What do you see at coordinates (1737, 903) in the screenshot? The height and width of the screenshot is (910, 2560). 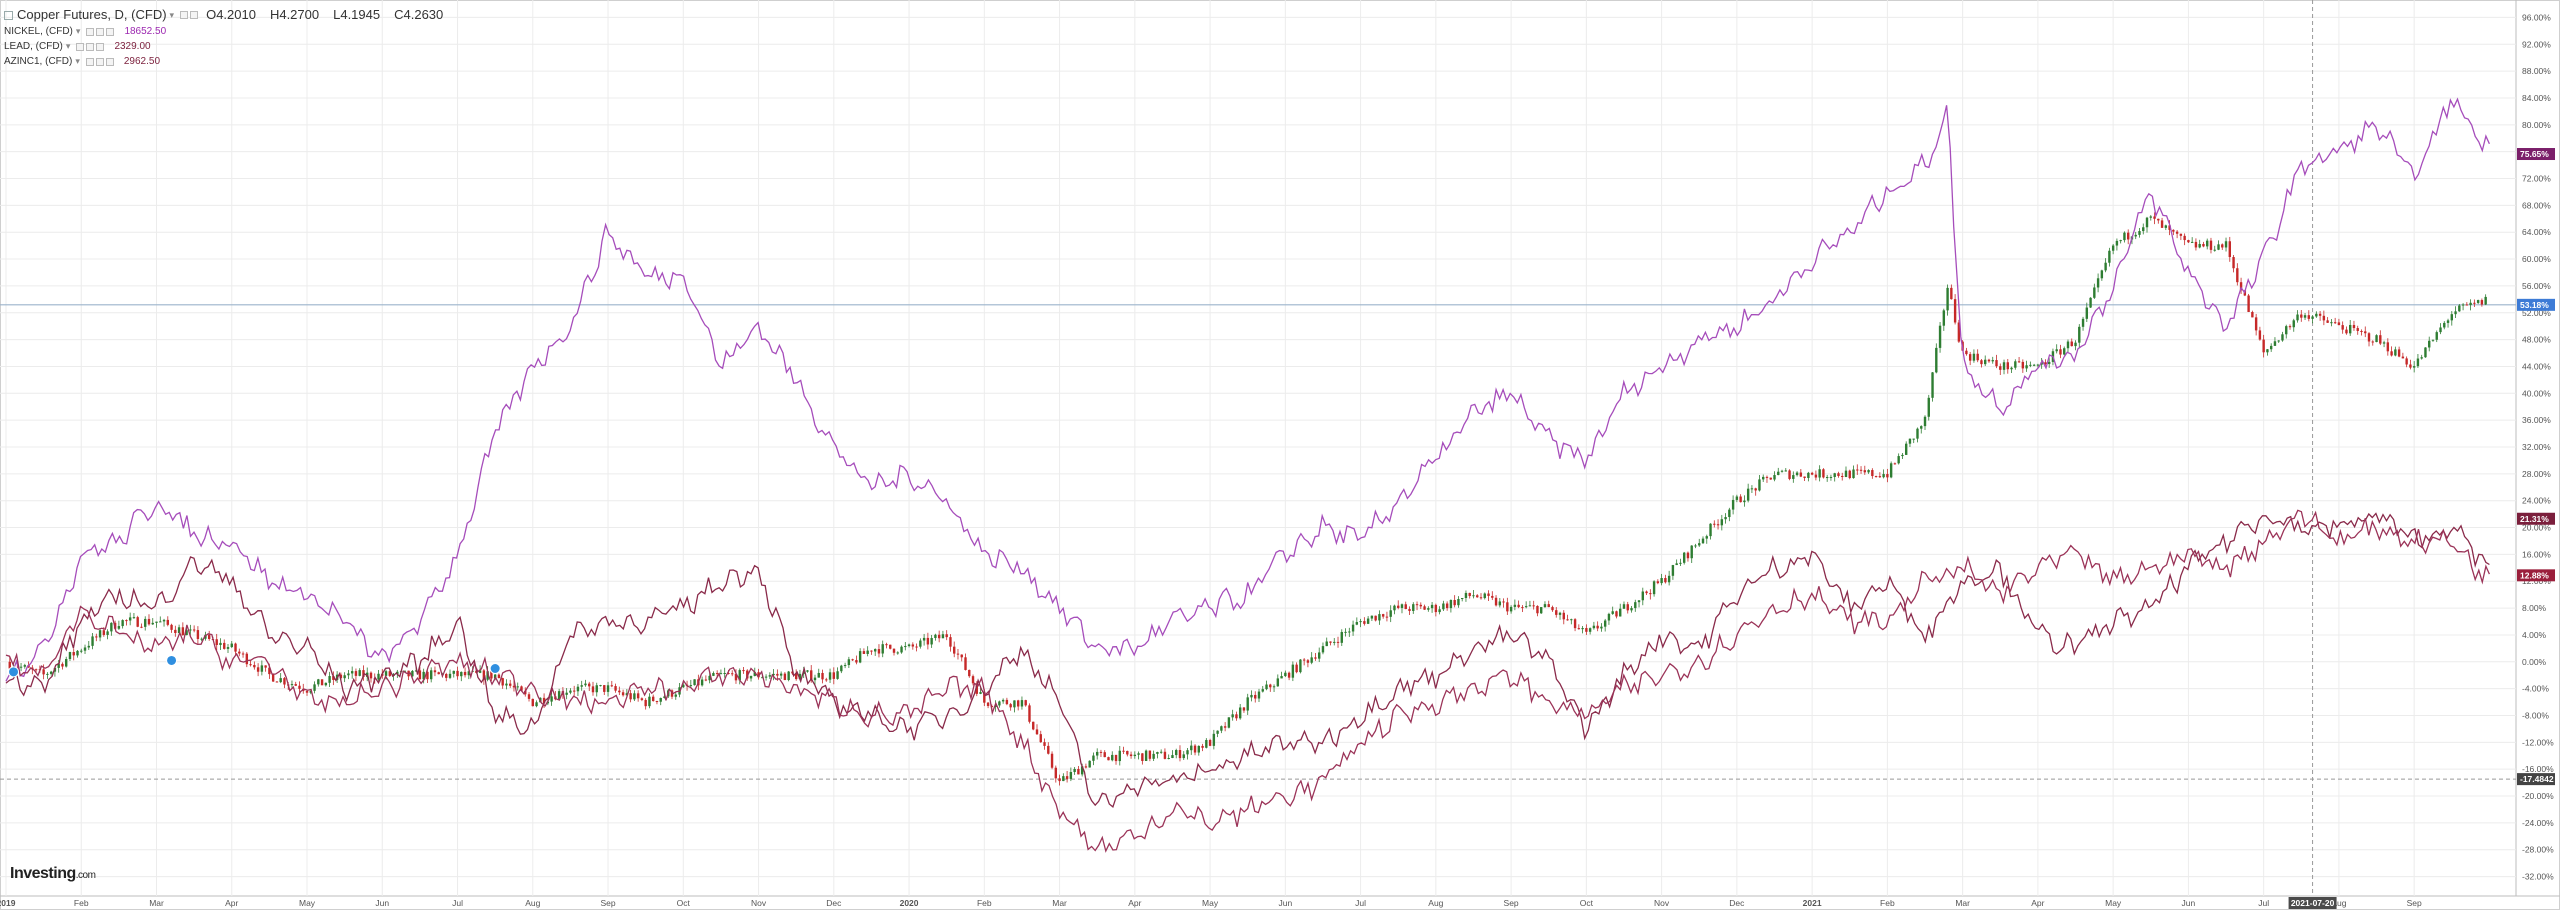 I see `x-tick-label: Dec` at bounding box center [1737, 903].